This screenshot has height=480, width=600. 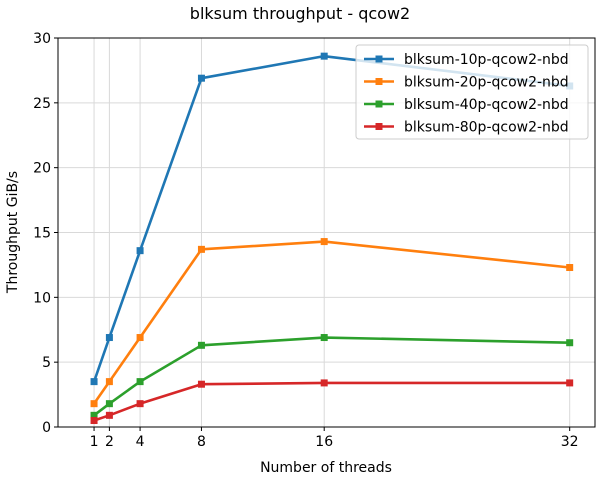 I want to click on x-tick-label: 1, so click(x=94, y=442).